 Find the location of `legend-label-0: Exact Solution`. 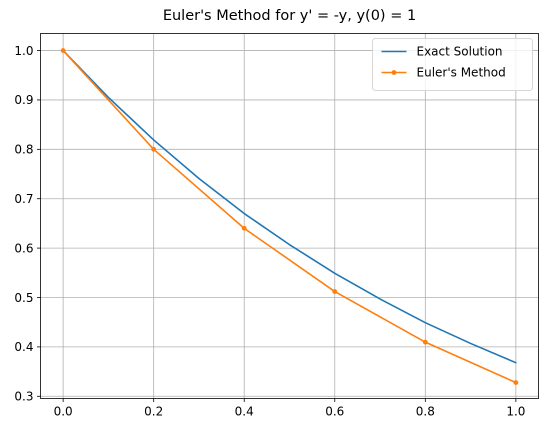

legend-label-0: Exact Solution is located at coordinates (460, 52).